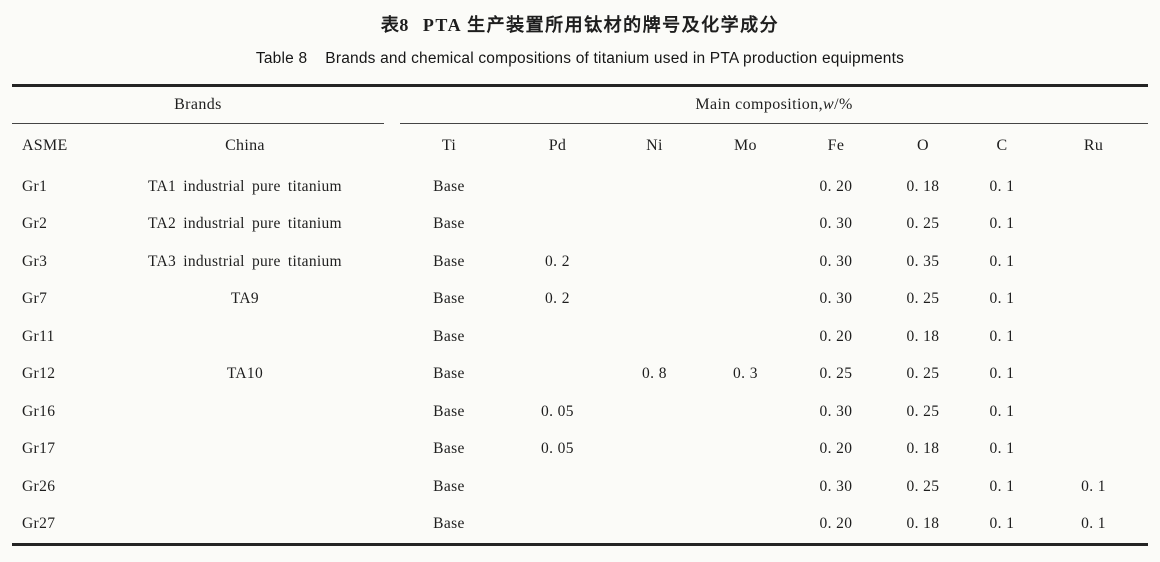  Describe the element at coordinates (836, 374) in the screenshot. I see `cell-fe: 0. 25` at that location.